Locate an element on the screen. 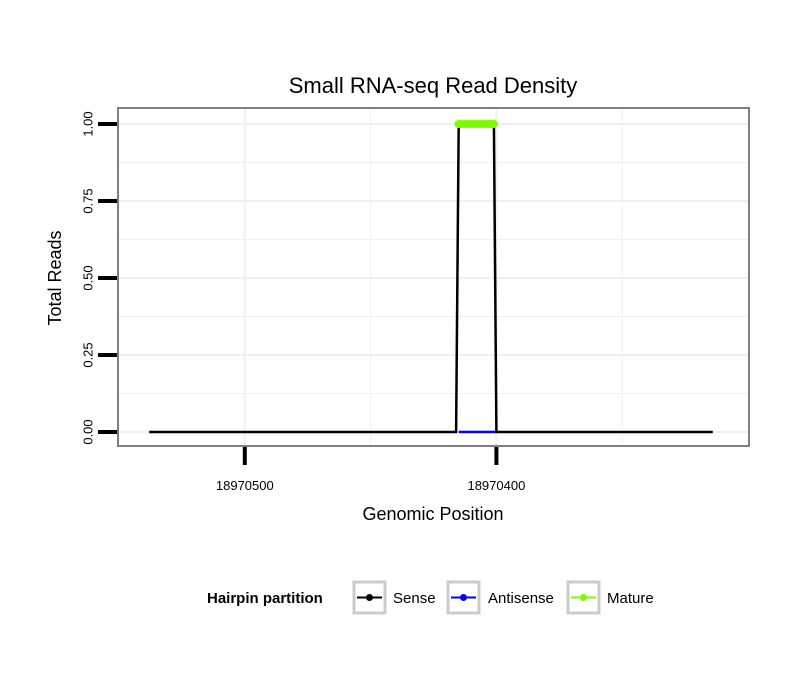 Image resolution: width=810 pixels, height=695 pixels. chart-title: Small RNA-seq Read Density is located at coordinates (433, 85).